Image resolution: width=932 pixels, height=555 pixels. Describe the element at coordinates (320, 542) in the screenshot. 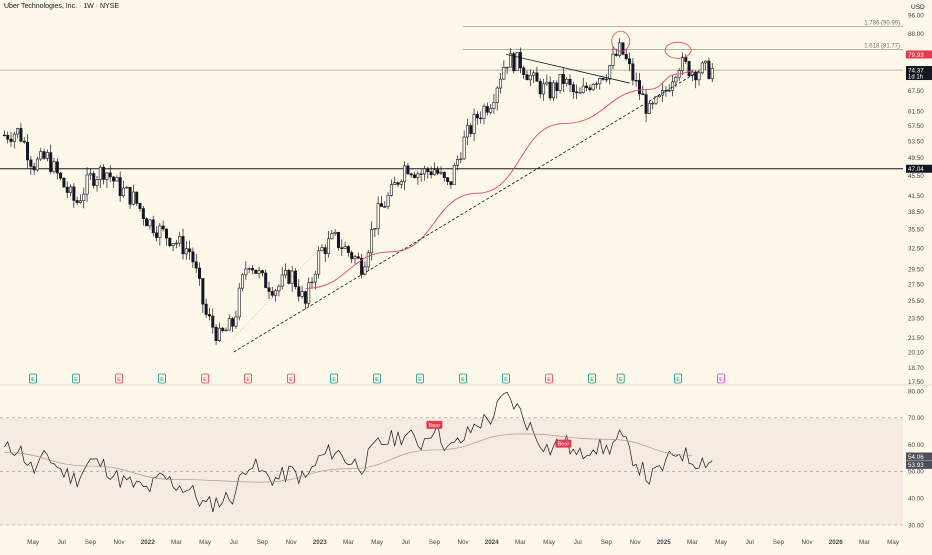

I see `time-axis-label: 2023` at that location.